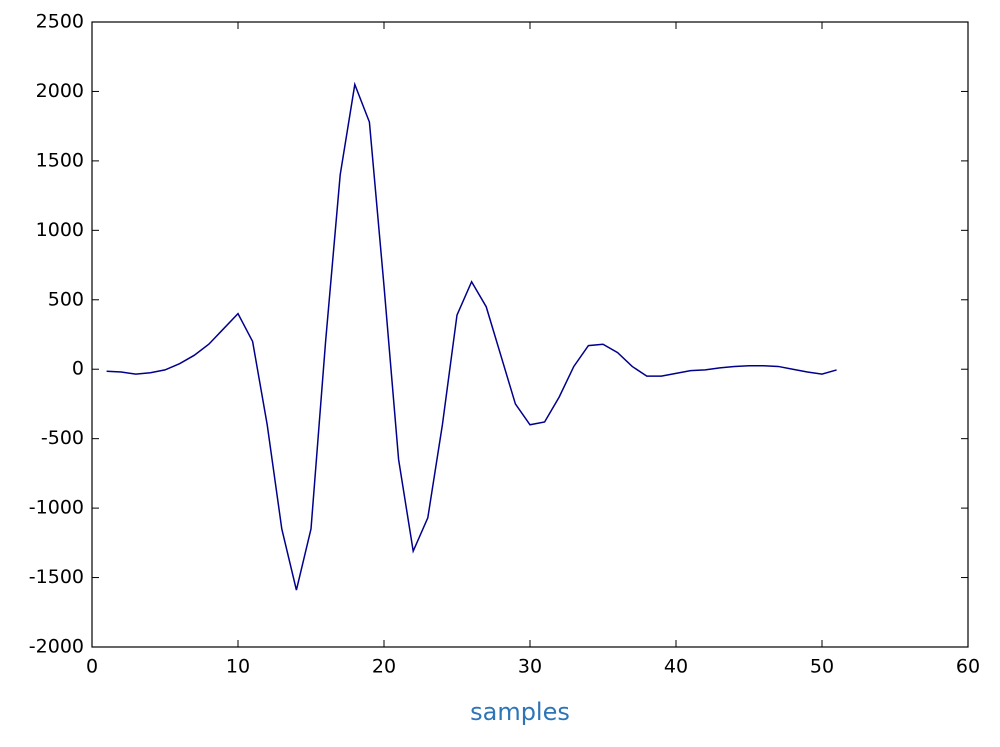 The height and width of the screenshot is (747, 1000). I want to click on x-tick-label: 40, so click(676, 667).